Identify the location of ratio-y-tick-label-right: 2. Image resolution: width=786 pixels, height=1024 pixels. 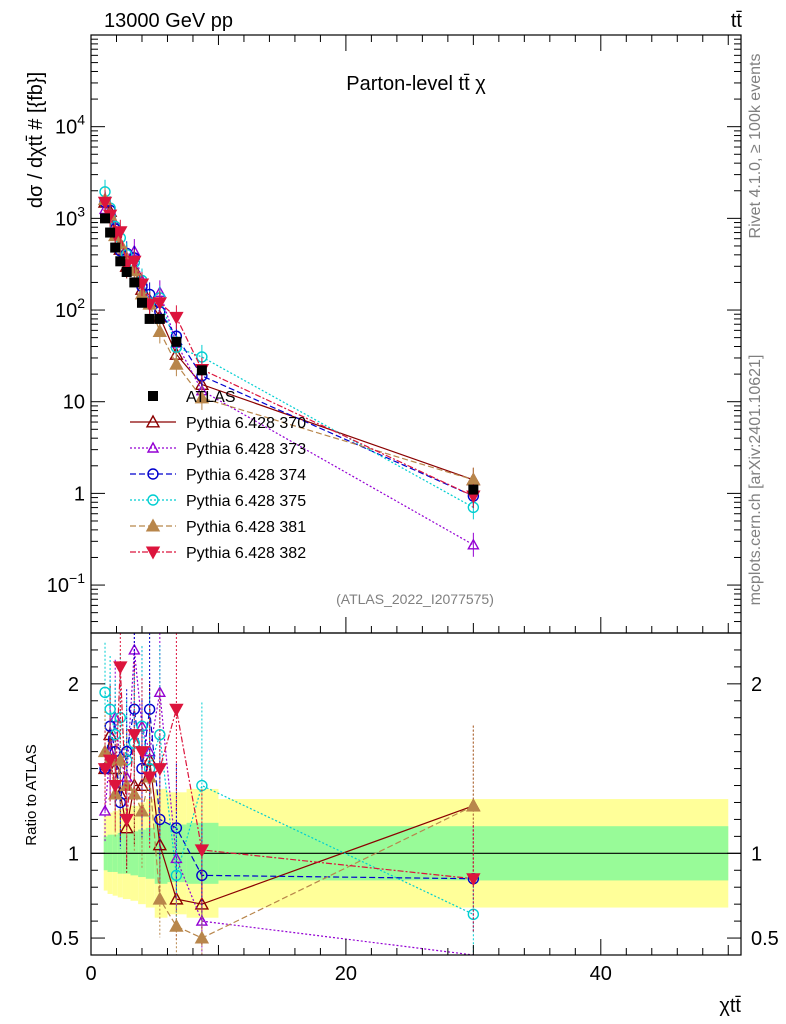
(756, 685).